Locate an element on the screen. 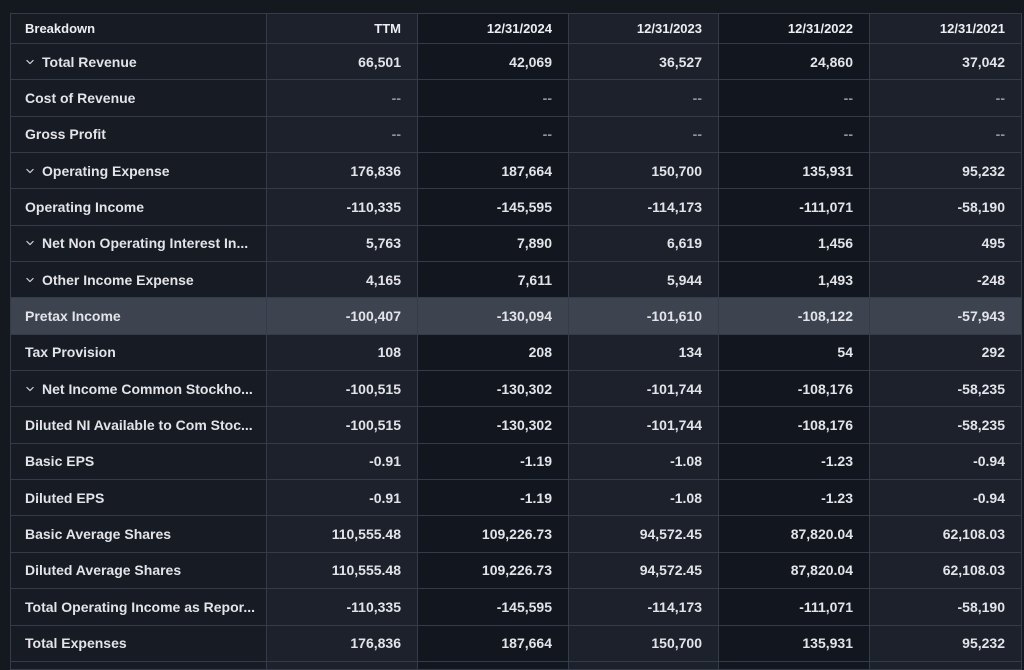  row-label-cell: Total Expenses is located at coordinates (139, 643).